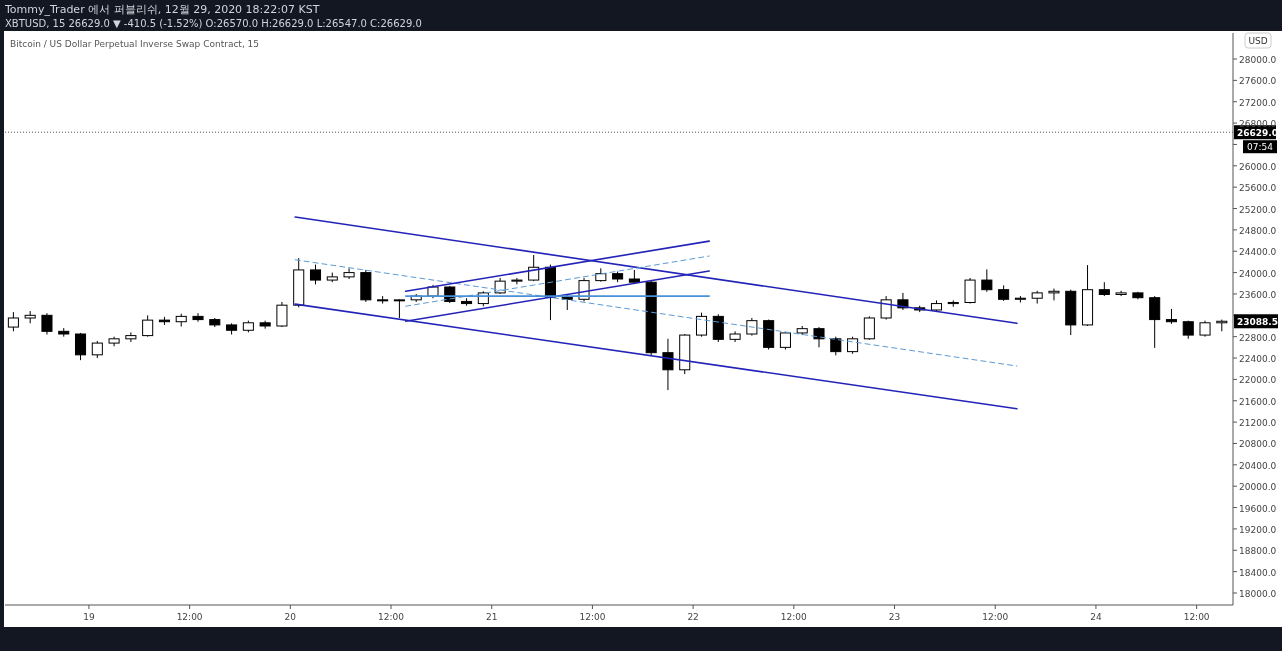  What do you see at coordinates (1258, 230) in the screenshot?
I see `y-tick-label: 24800.0` at bounding box center [1258, 230].